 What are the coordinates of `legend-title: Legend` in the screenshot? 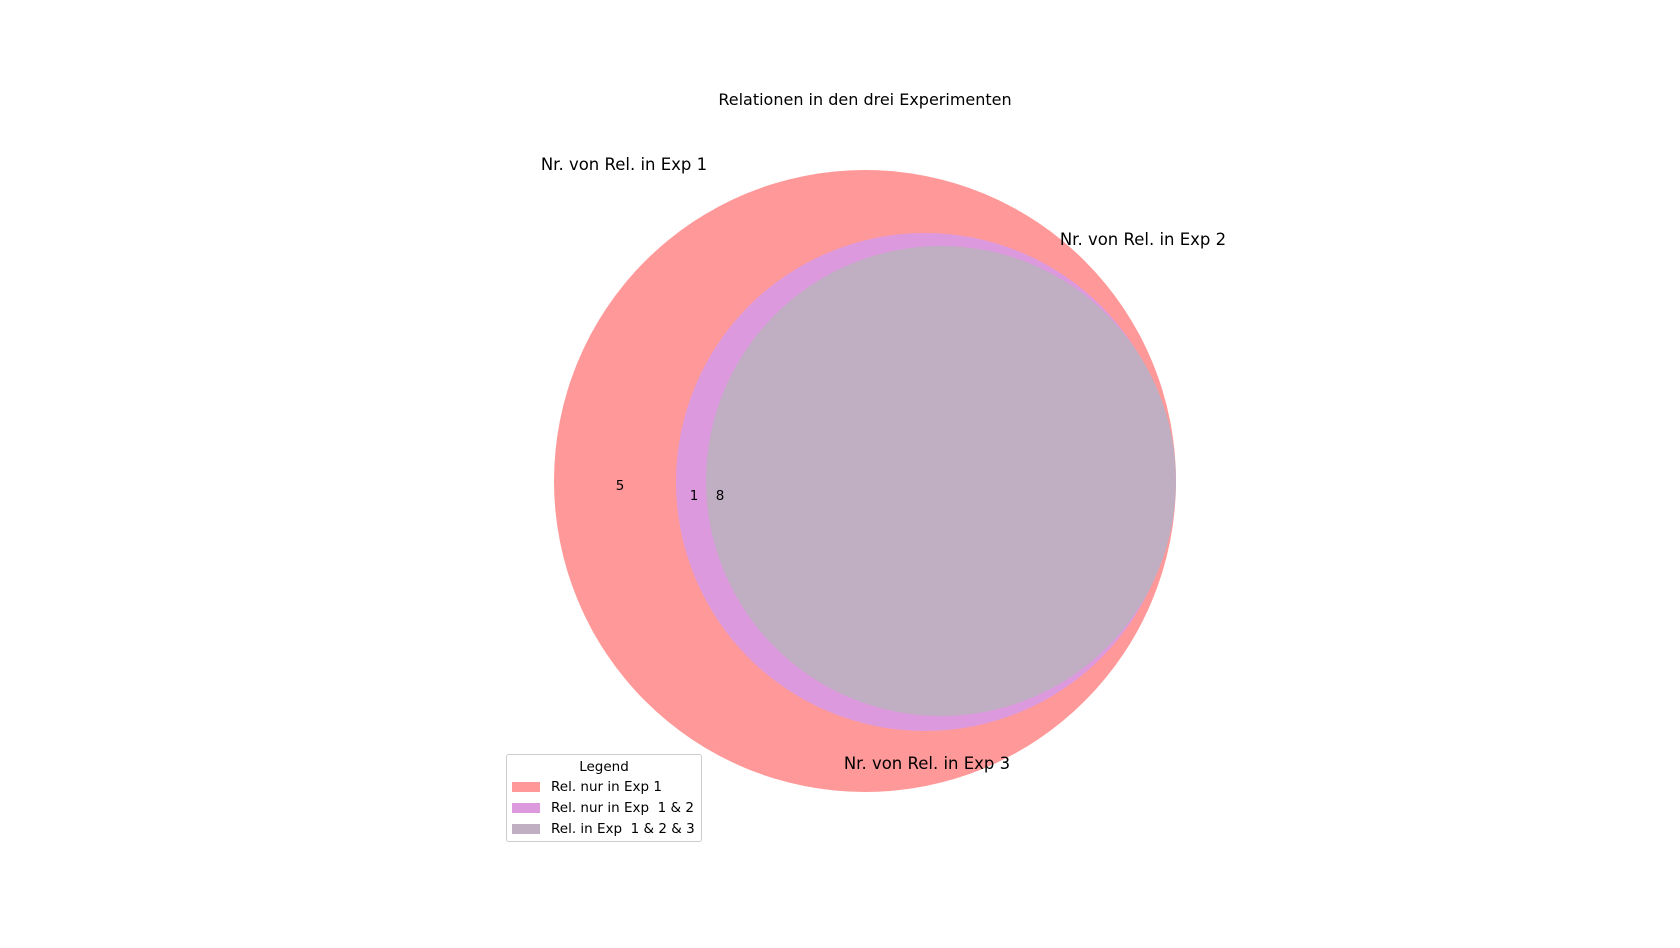 It's located at (604, 767).